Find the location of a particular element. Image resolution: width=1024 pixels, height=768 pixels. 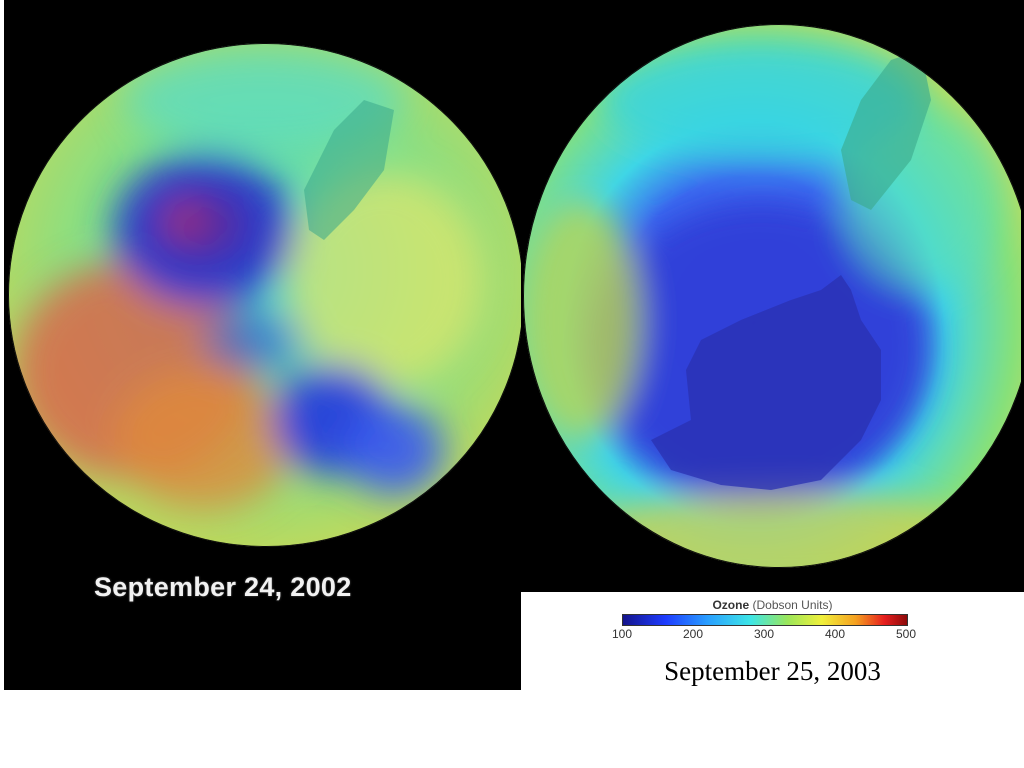

legend-title: Ozone (Dobson Units) is located at coordinates (772, 605).